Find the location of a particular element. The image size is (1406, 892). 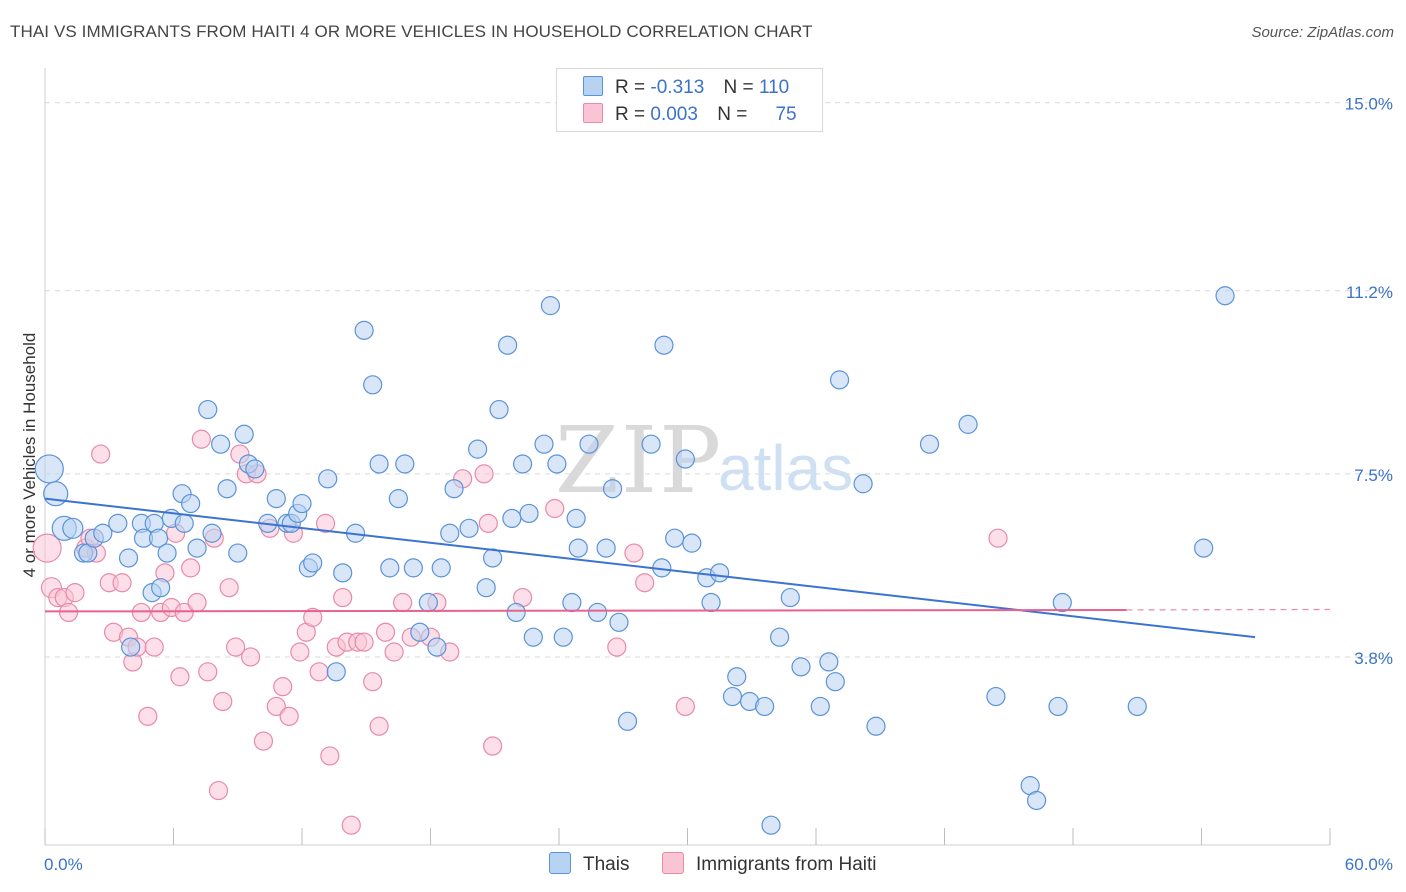

legend-item-thais: Thais is located at coordinates (589, 864).